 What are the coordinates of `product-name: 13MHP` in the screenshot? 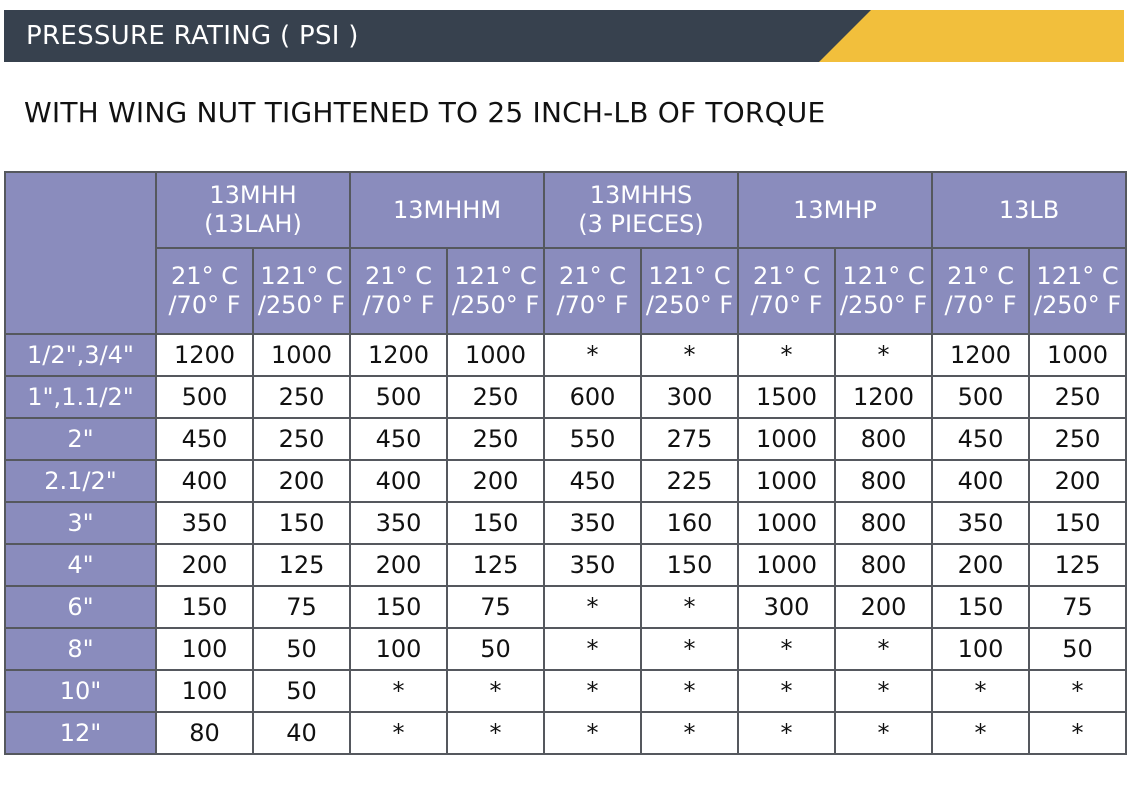 It's located at (835, 209).